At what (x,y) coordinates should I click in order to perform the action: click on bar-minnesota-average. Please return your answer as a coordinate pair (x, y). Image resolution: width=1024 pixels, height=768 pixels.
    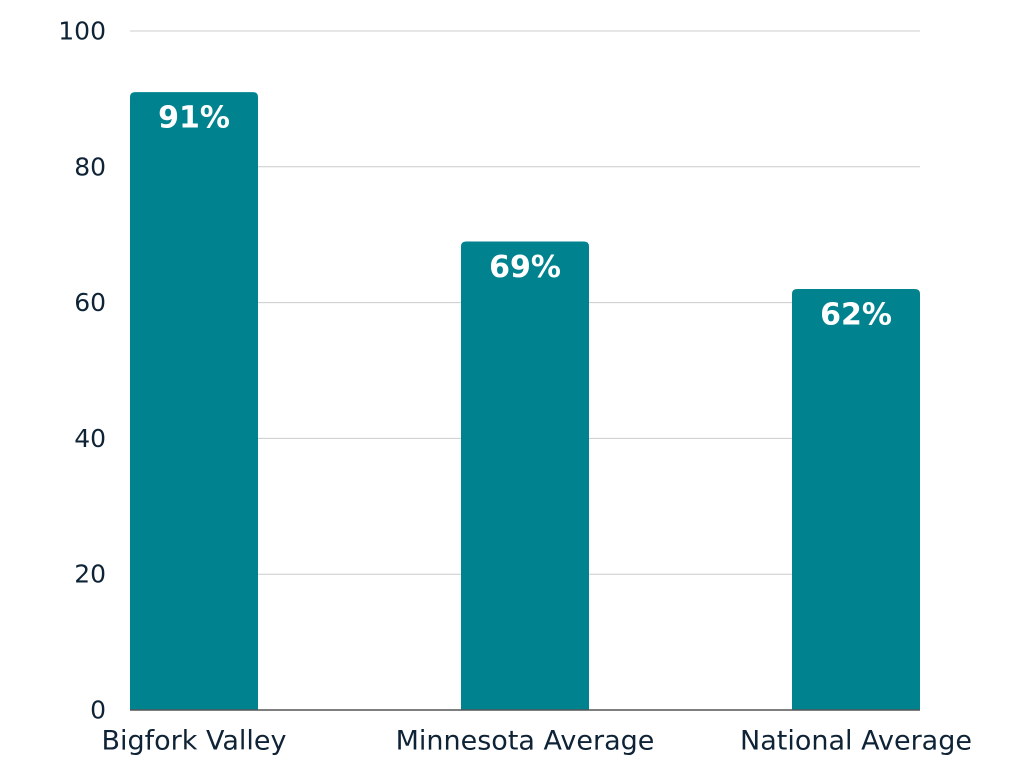
    Looking at the image, I should click on (525, 476).